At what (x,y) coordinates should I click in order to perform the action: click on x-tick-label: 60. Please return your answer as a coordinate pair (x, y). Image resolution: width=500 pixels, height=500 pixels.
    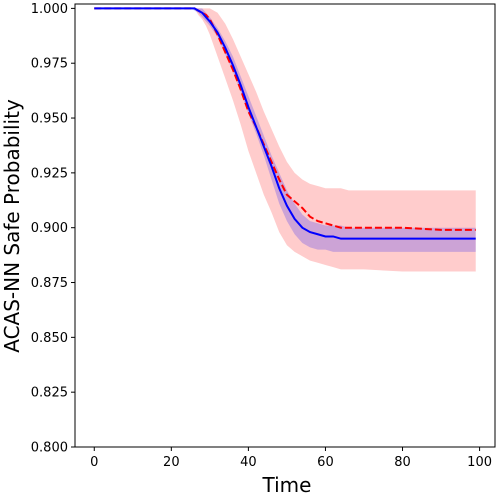
    Looking at the image, I should click on (325, 462).